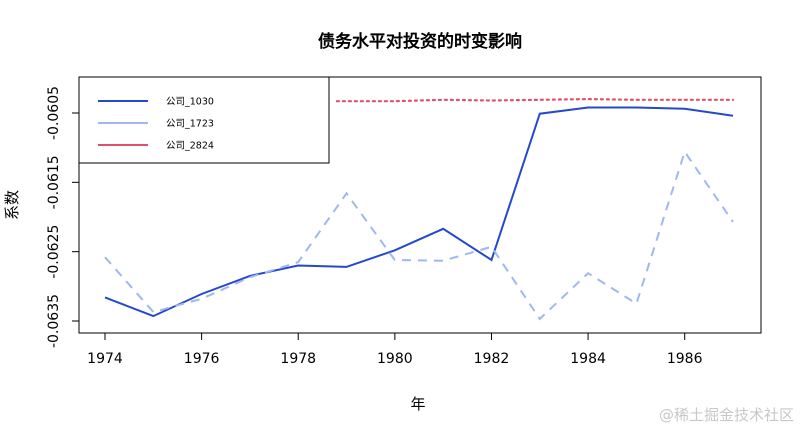 The image size is (800, 431). I want to click on x-axis: 1974 1976 1978 1980 1982 1984 1986, so click(395, 349).